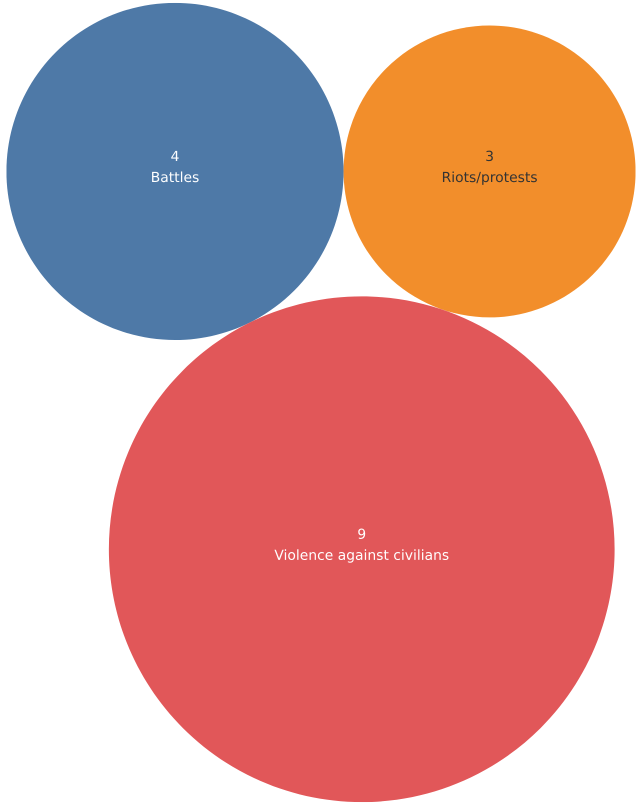  What do you see at coordinates (361, 556) in the screenshot?
I see `category-label: Violence against civilians` at bounding box center [361, 556].